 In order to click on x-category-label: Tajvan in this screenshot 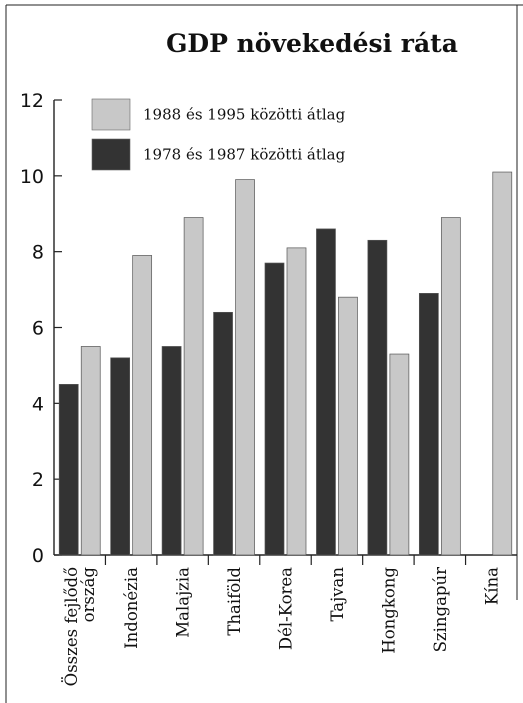, I will do `click(337, 594)`.